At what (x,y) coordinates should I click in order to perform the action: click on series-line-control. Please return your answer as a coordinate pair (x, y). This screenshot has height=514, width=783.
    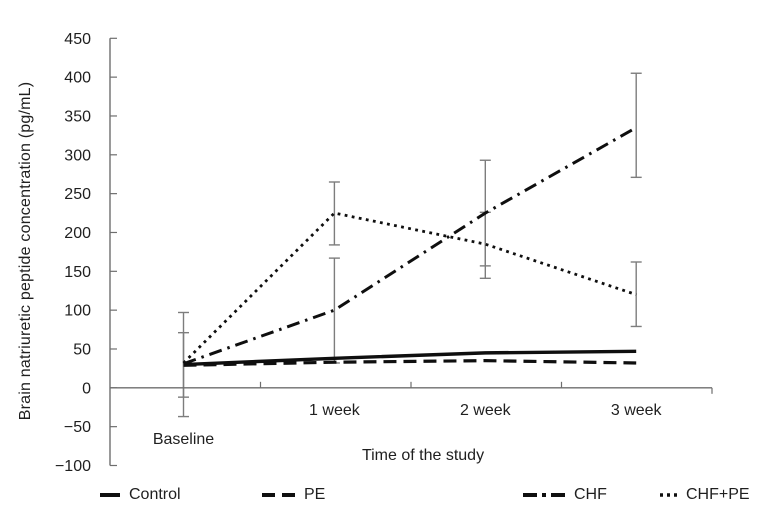
    Looking at the image, I should click on (410, 358).